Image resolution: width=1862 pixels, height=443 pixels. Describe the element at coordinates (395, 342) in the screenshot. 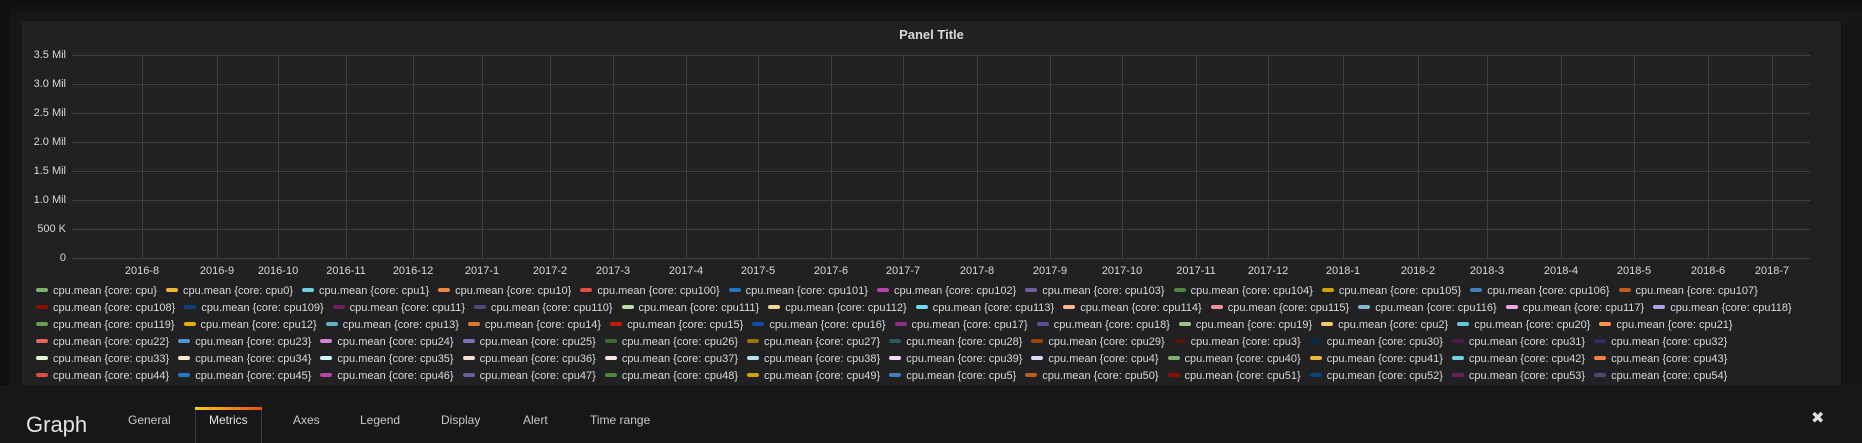

I see `legend-label: cpu.mean {core: cpu24}` at that location.